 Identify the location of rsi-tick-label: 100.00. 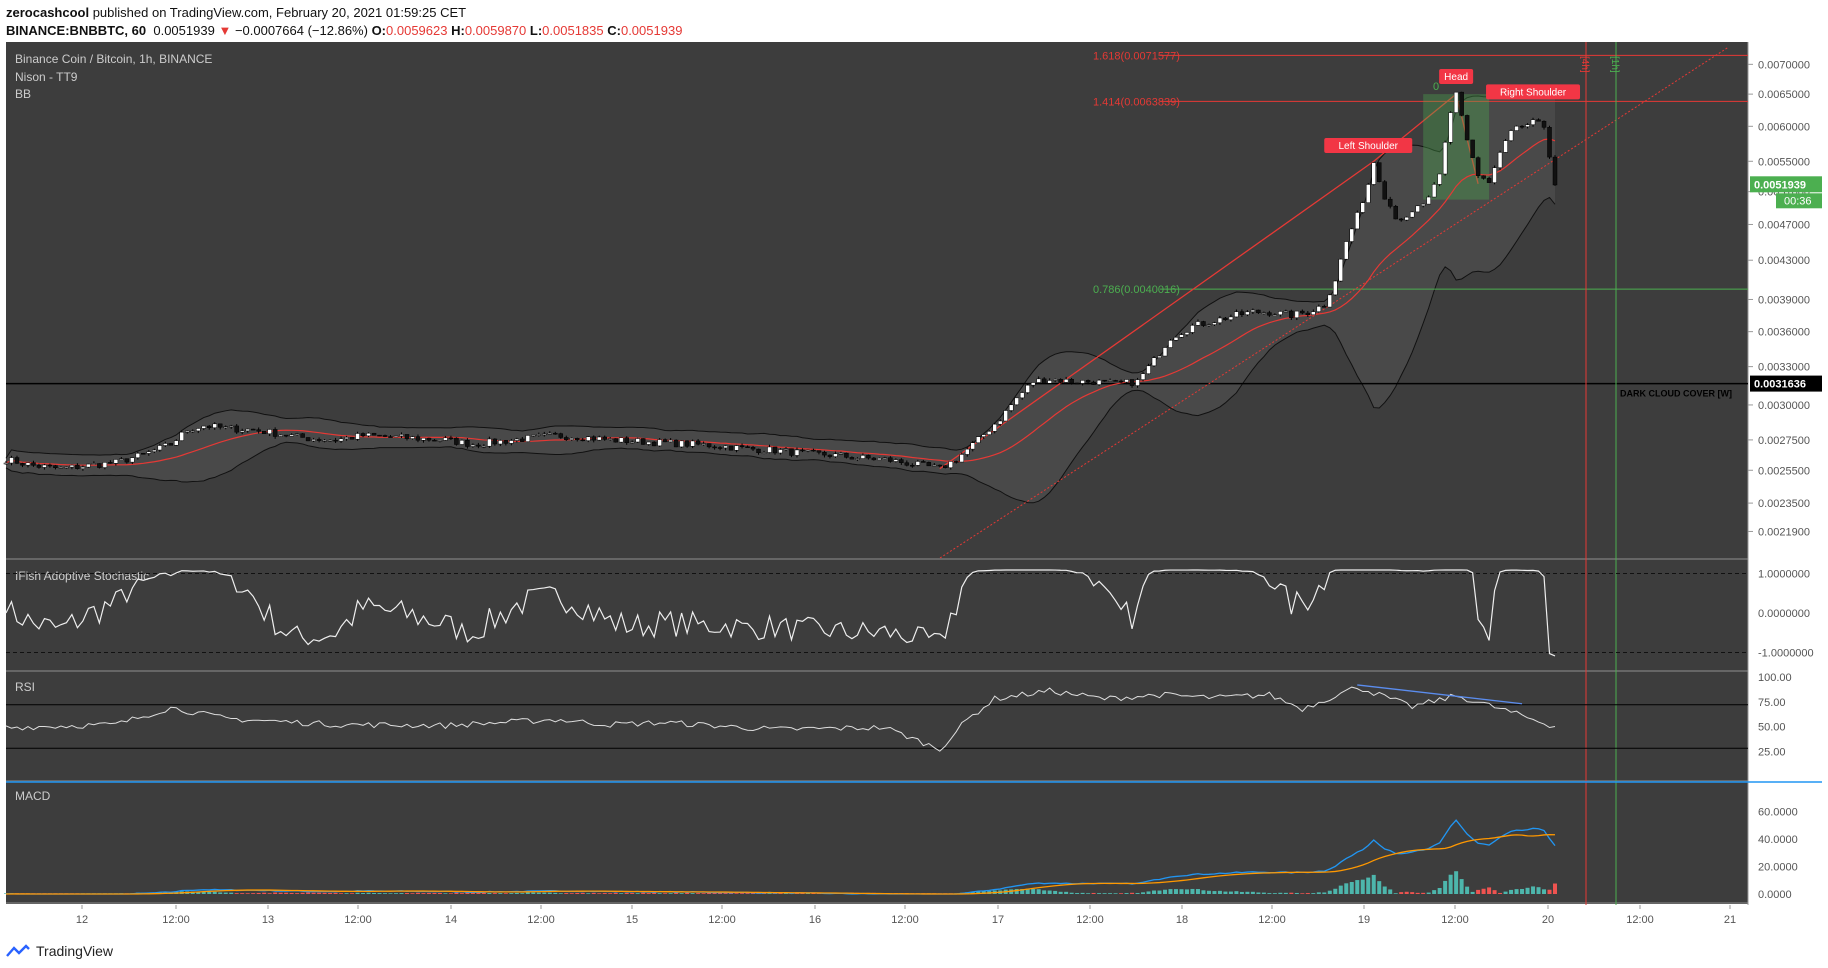
(1775, 678).